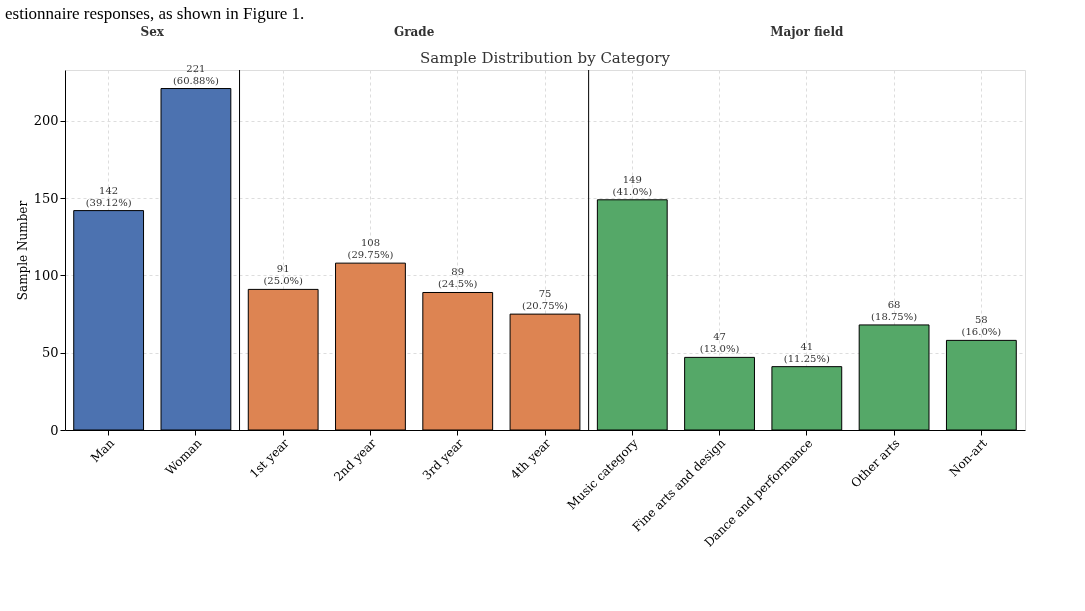 The image size is (1085, 611). I want to click on data-label: 47 (13.0%), so click(719, 343).